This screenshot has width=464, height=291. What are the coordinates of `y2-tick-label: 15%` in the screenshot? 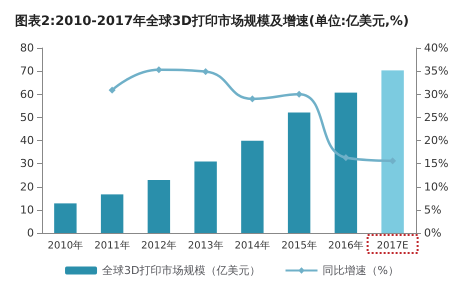 It's located at (436, 163).